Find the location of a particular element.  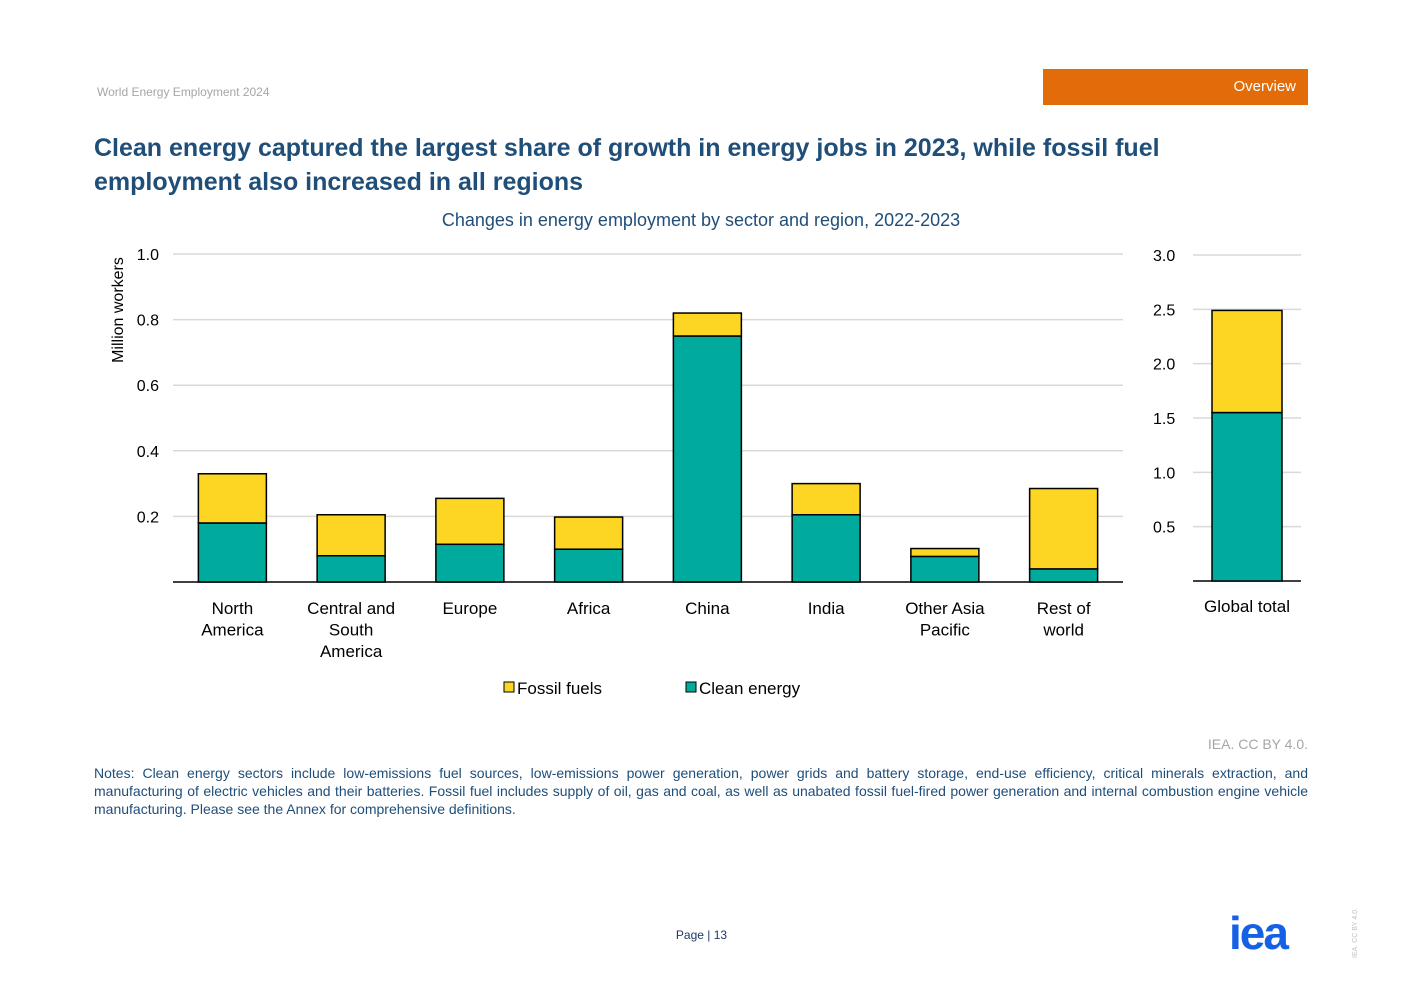

x-tick-label: South is located at coordinates (351, 630).